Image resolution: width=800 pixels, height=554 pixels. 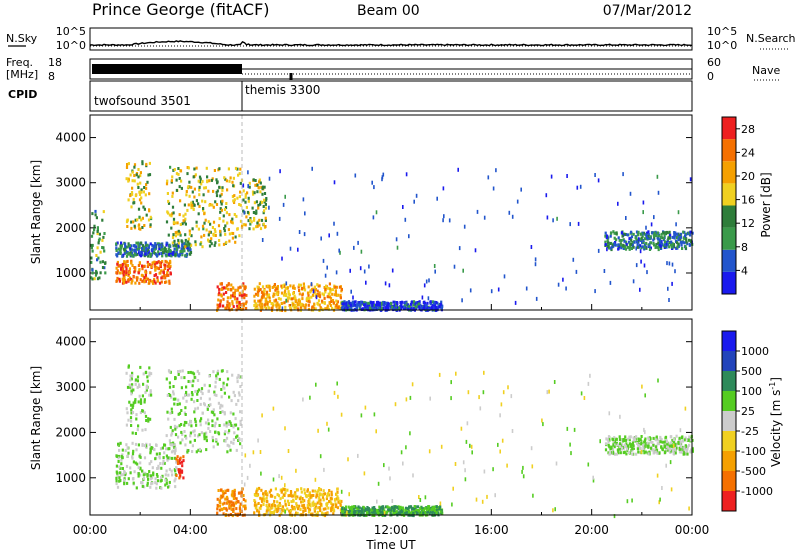 What do you see at coordinates (755, 351) in the screenshot?
I see `velocity-colorbar-tick-label: 1000` at bounding box center [755, 351].